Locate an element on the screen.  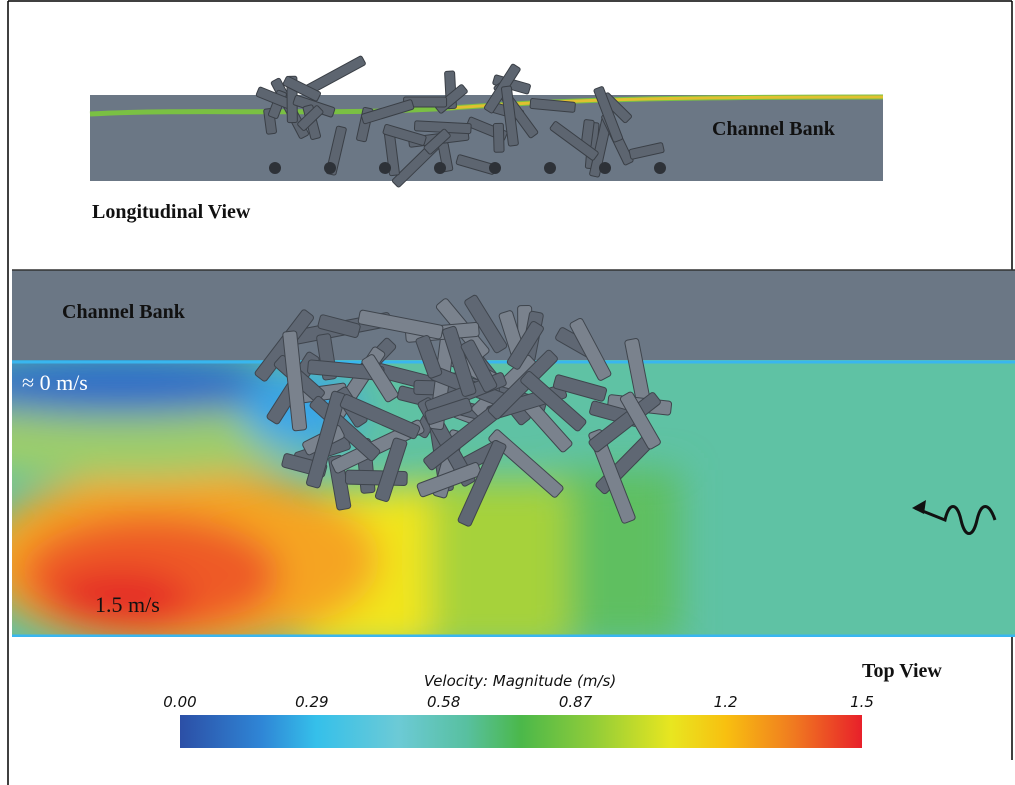
view-caption: Top View is located at coordinates (902, 671).